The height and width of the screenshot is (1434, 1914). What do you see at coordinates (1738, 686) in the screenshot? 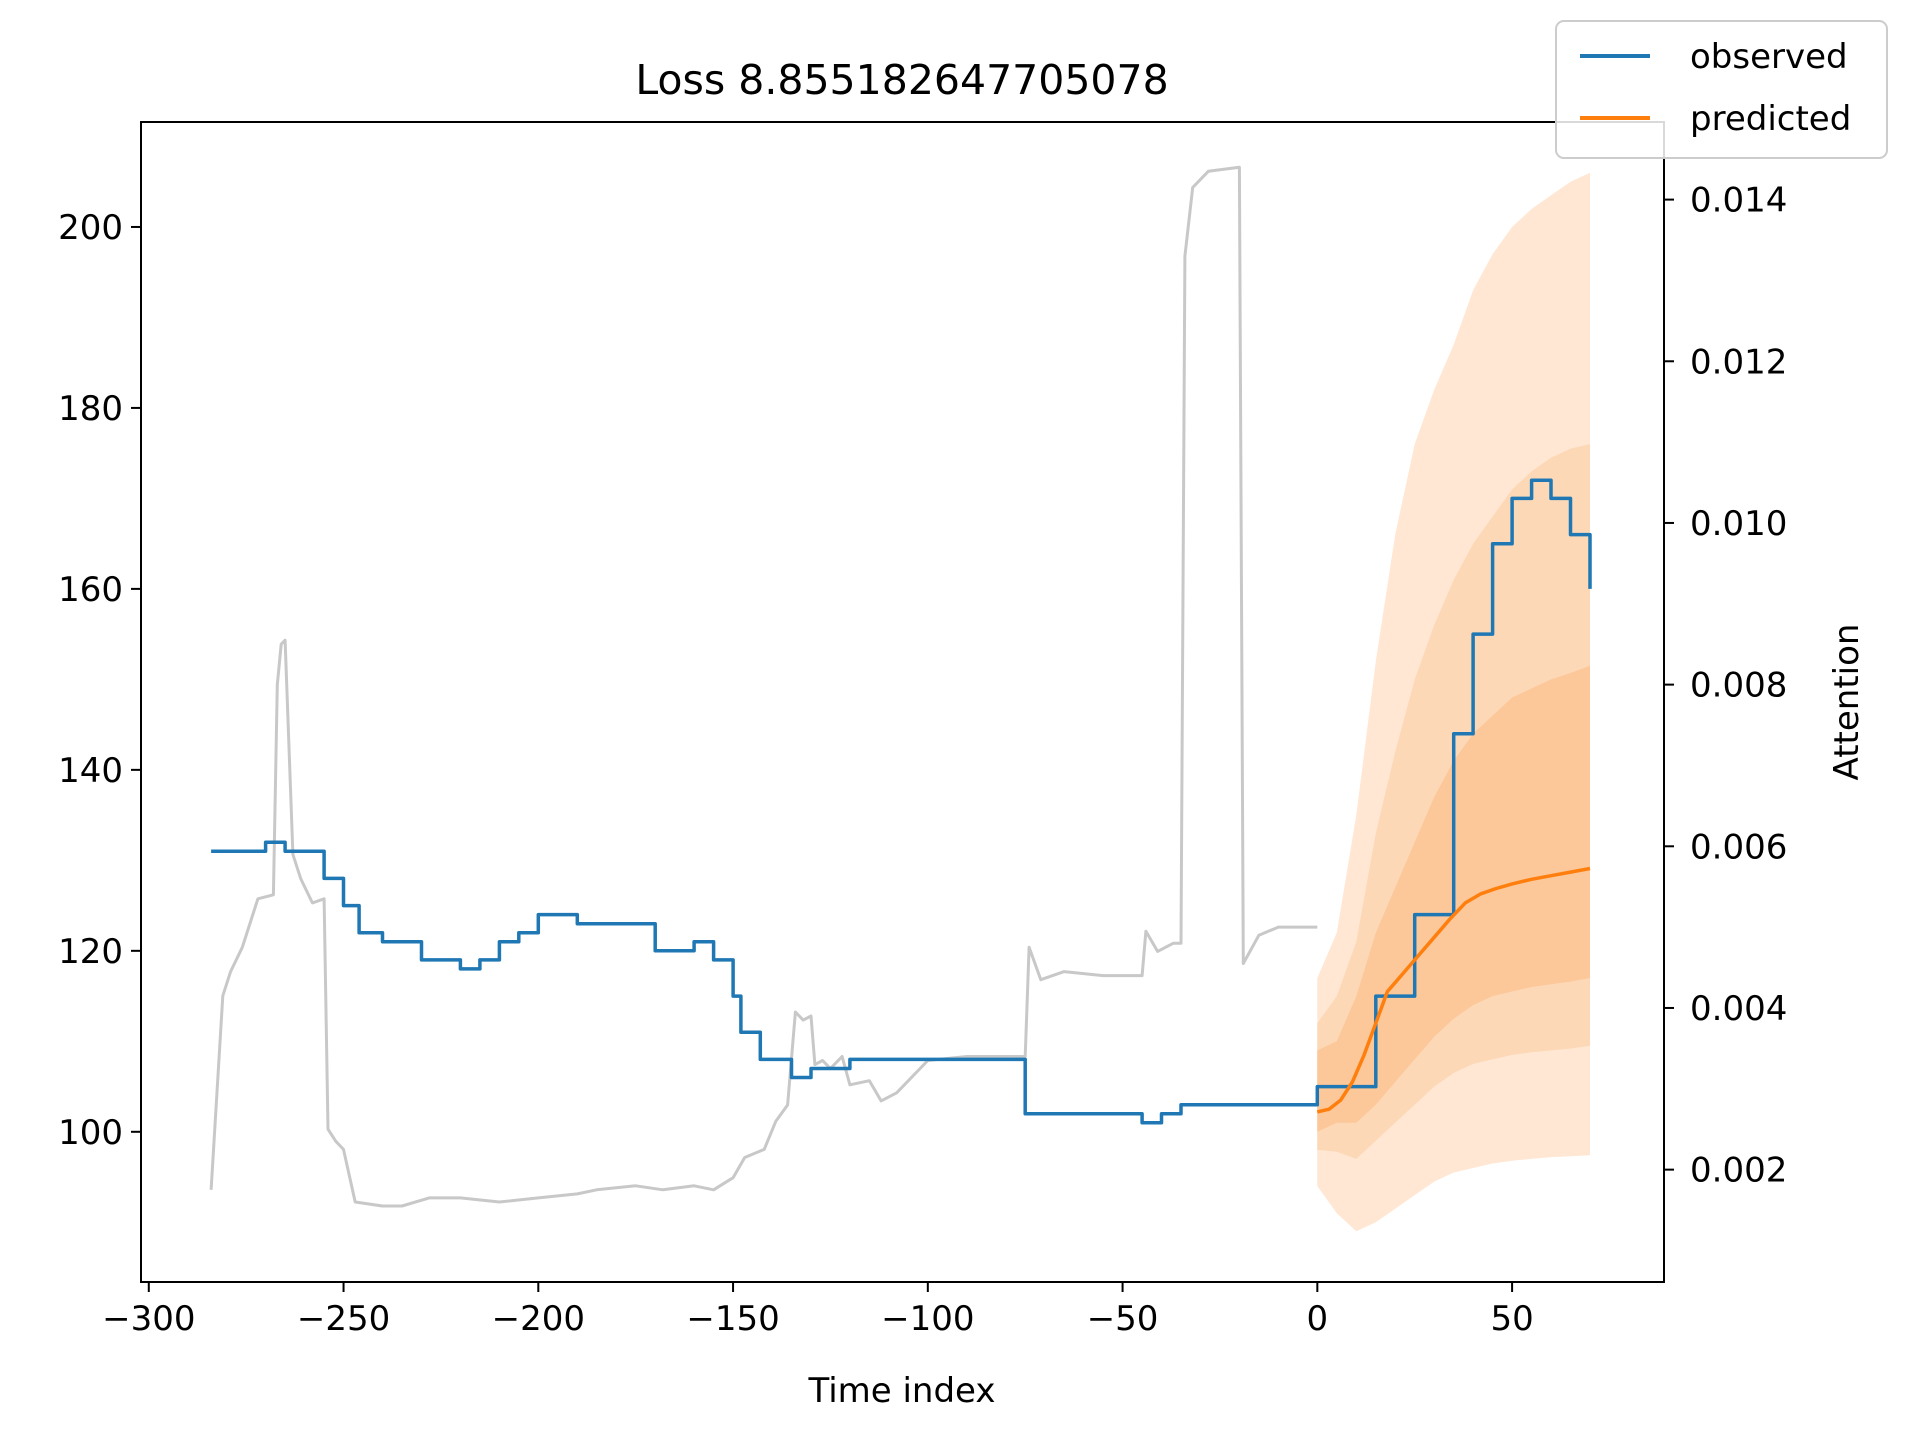
I see `y2-tick-label: 0.008` at bounding box center [1738, 686].